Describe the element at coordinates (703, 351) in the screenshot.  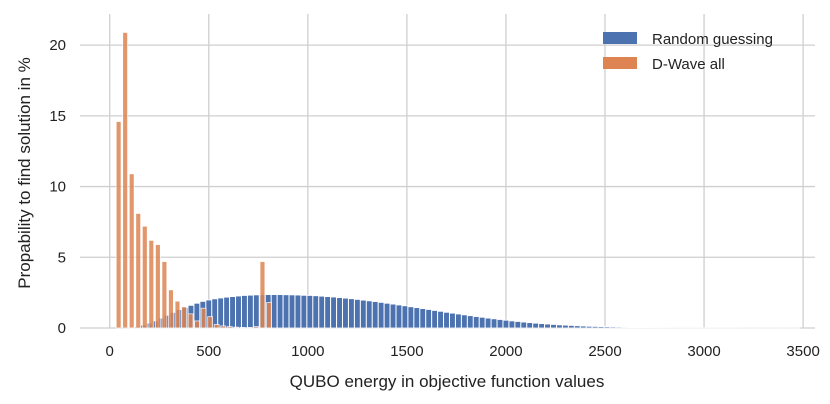
I see `x-tick-label-6: 3000` at that location.